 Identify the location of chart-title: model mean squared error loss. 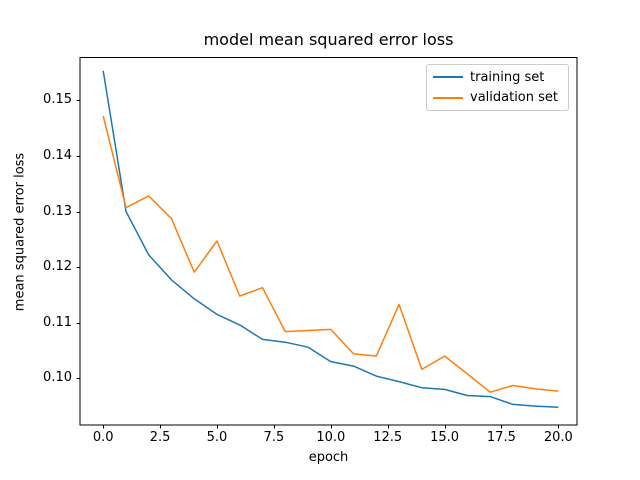
(328, 39).